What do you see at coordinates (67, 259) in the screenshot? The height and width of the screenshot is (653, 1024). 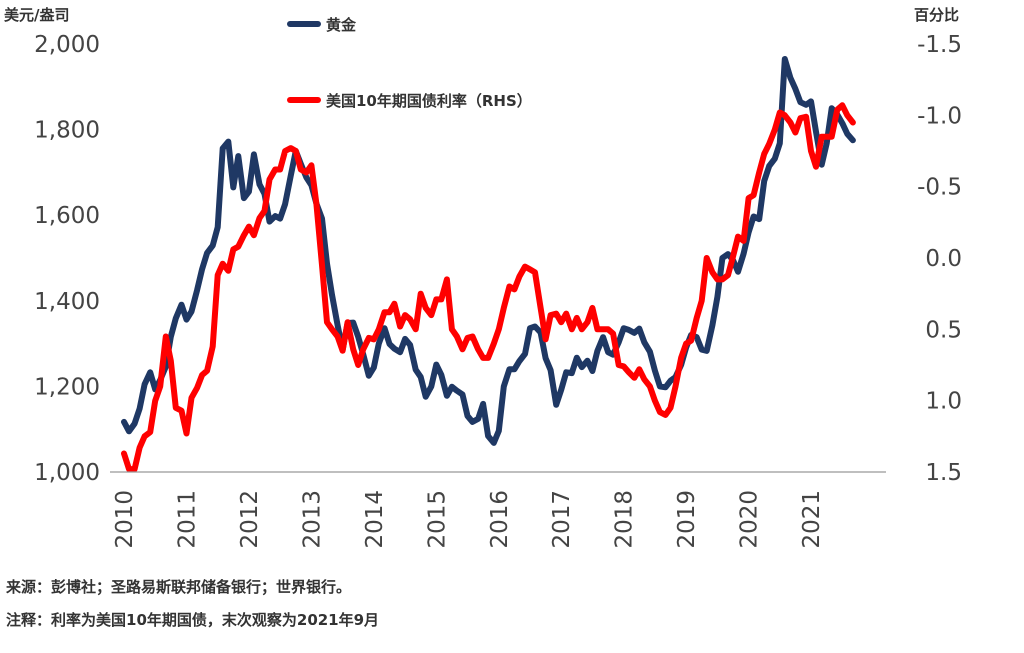 I see `left-axis-ticks: 1,000 1,200 1,400 1,600 1,800 2,000` at bounding box center [67, 259].